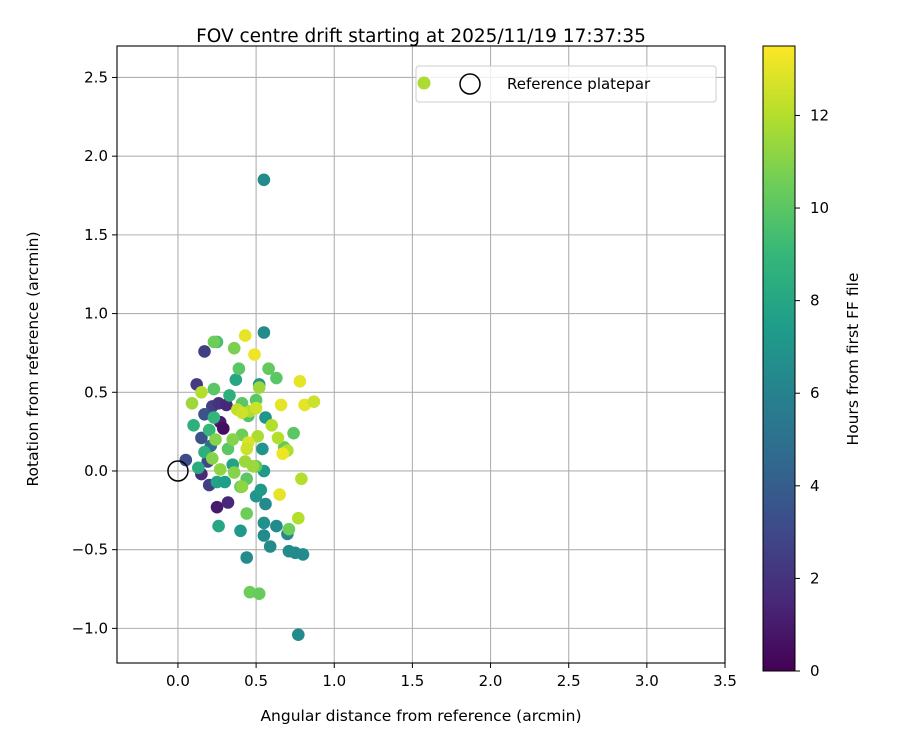 Image resolution: width=900 pixels, height=750 pixels. Describe the element at coordinates (853, 359) in the screenshot. I see `colorbar-label: Hours from first FF file` at that location.